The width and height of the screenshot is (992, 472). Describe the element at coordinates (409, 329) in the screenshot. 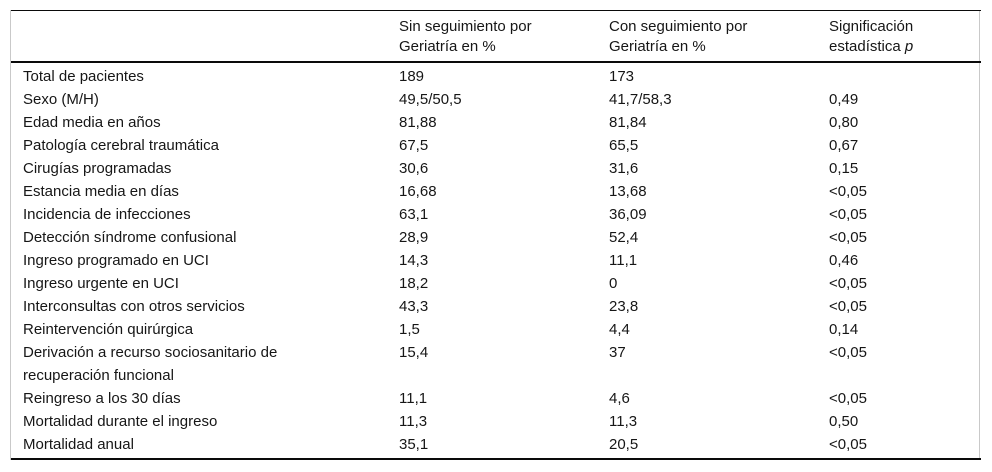

I see `value-sin: 1,5` at that location.